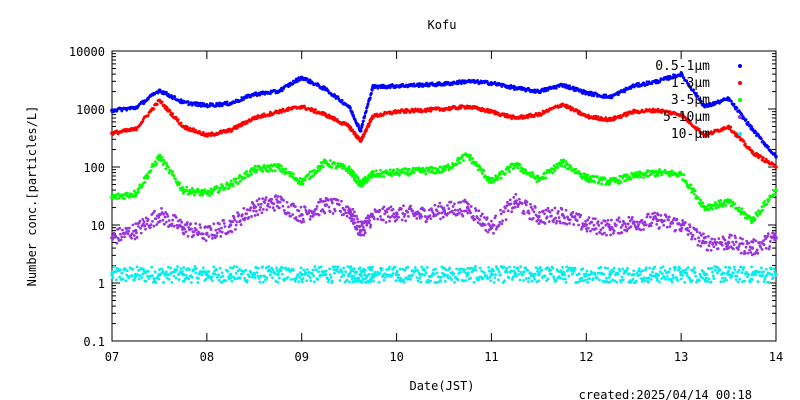 The image size is (800, 400). I want to click on data-point, so click(278, 274).